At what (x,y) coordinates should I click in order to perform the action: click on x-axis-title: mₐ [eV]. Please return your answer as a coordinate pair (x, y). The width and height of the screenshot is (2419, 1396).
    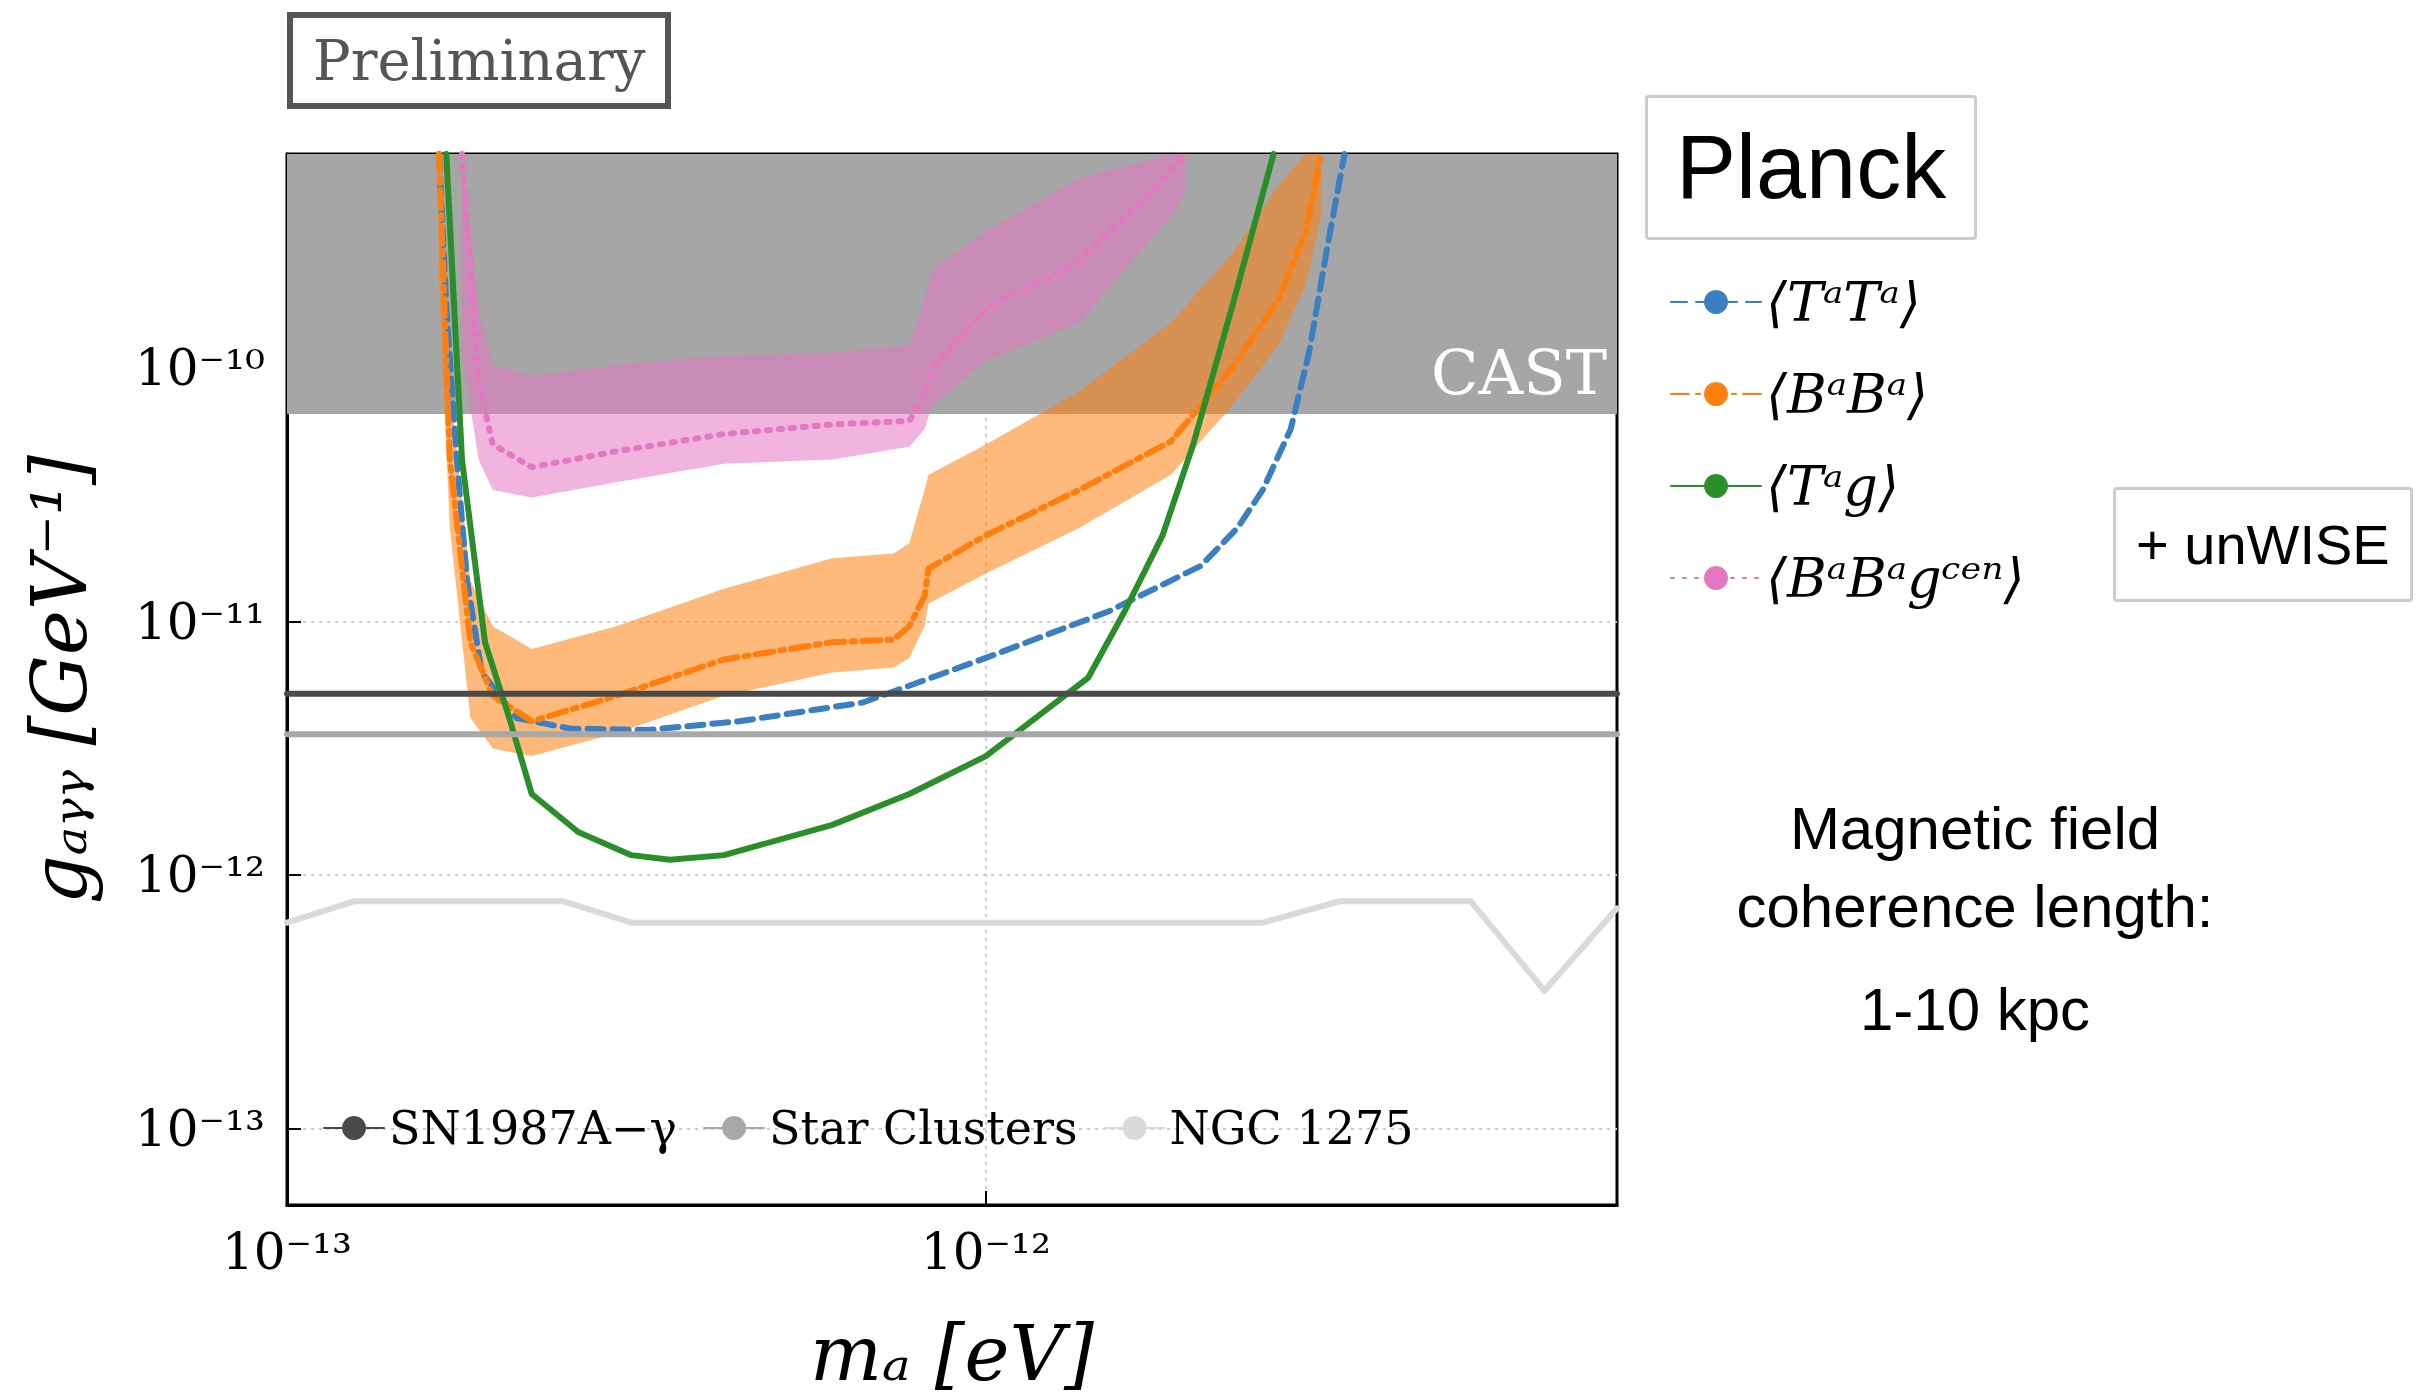
    Looking at the image, I should click on (952, 1352).